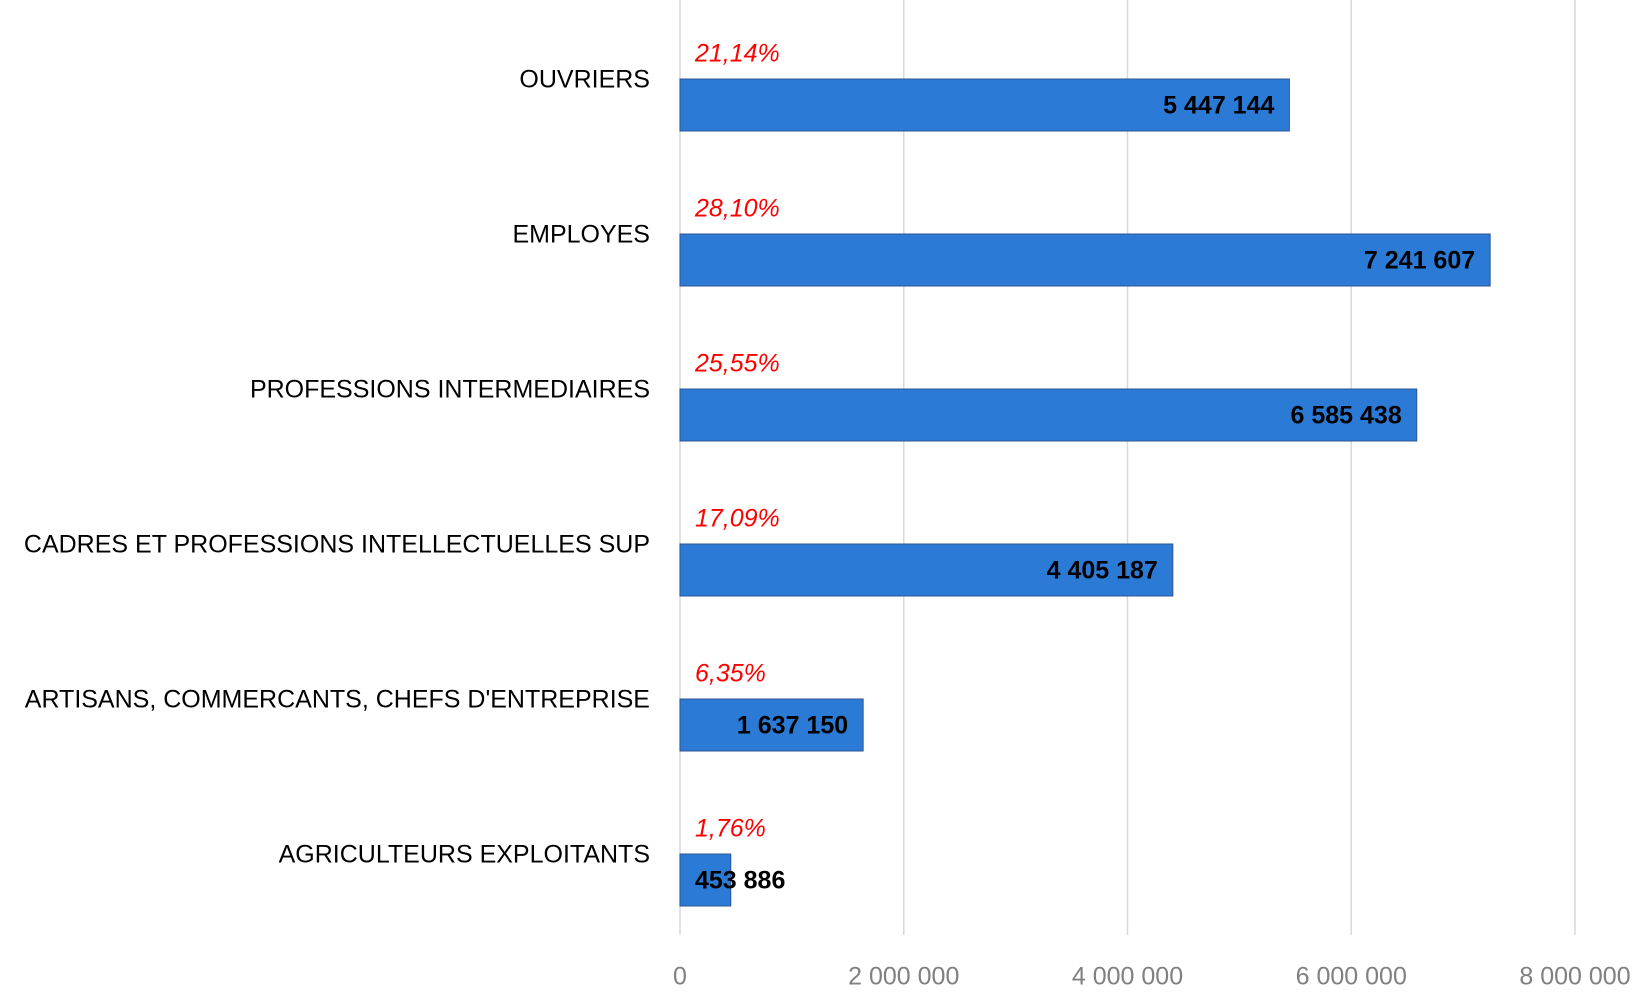 This screenshot has width=1642, height=994. Describe the element at coordinates (730, 674) in the screenshot. I see `share-label: 6,35%` at that location.